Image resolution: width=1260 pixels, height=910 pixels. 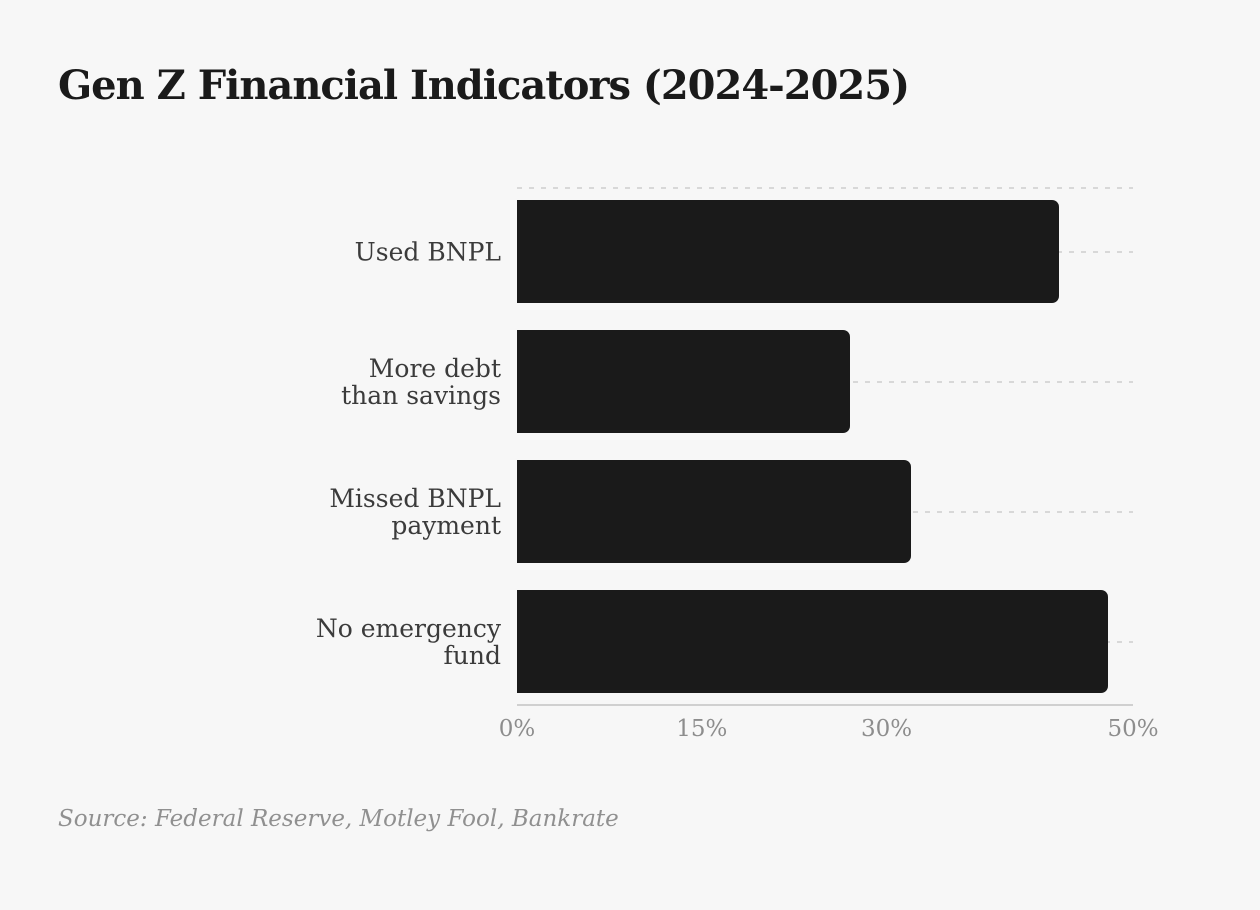 I want to click on x-axis-line, so click(x=825, y=705).